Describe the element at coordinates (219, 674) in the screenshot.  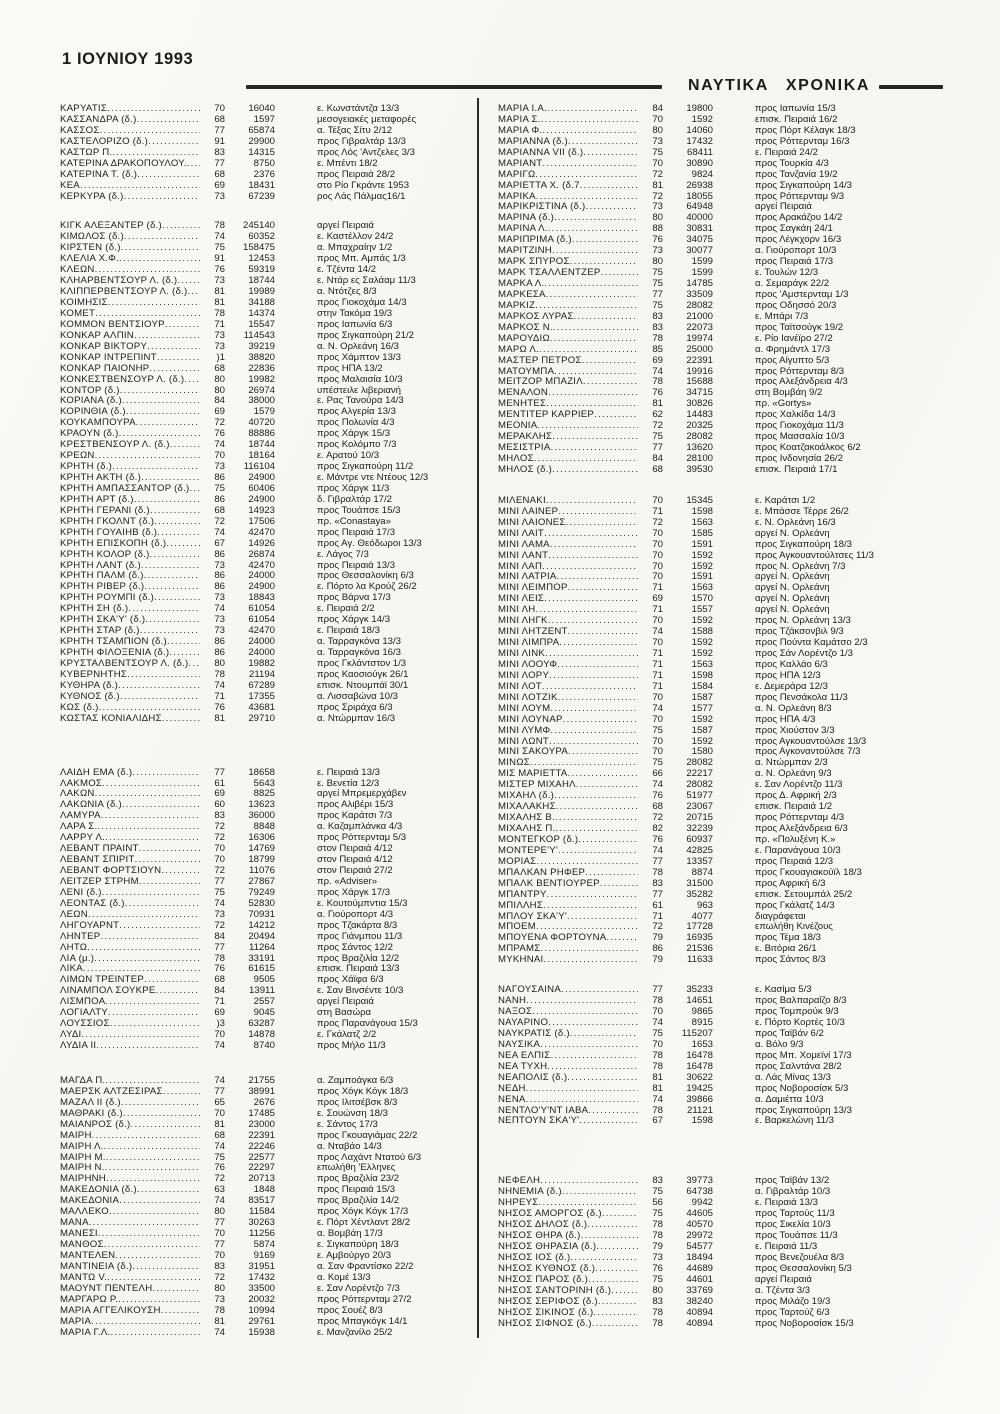
I see `ship-year: 78` at that location.